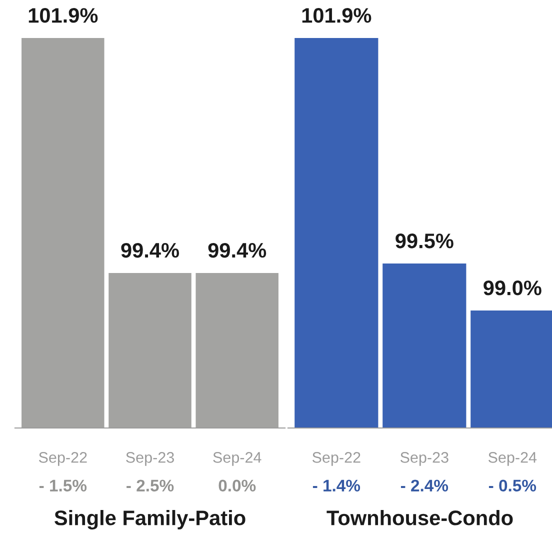  I want to click on text: - 1.5%, so click(63, 486).